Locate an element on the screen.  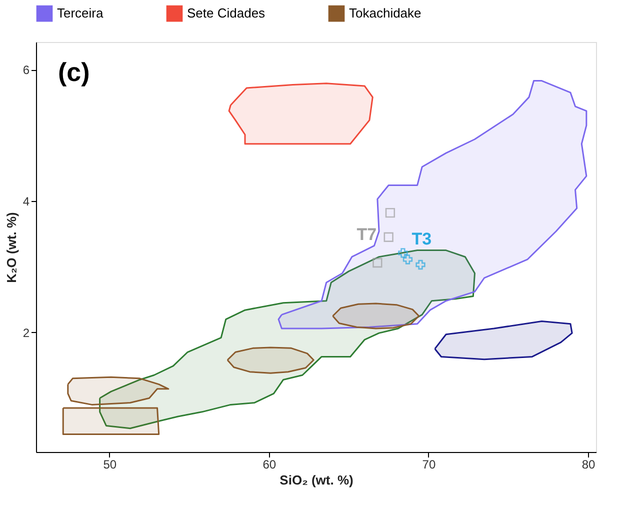
y-tick-label: 4 is located at coordinates (26, 201).